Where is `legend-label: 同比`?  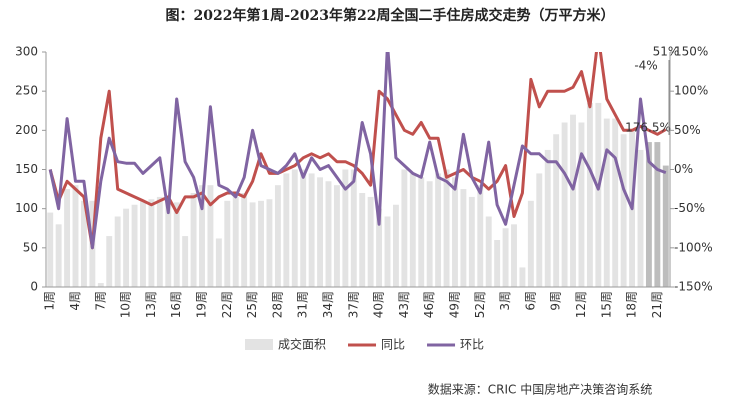
legend-label: 同比 is located at coordinates (393, 345).